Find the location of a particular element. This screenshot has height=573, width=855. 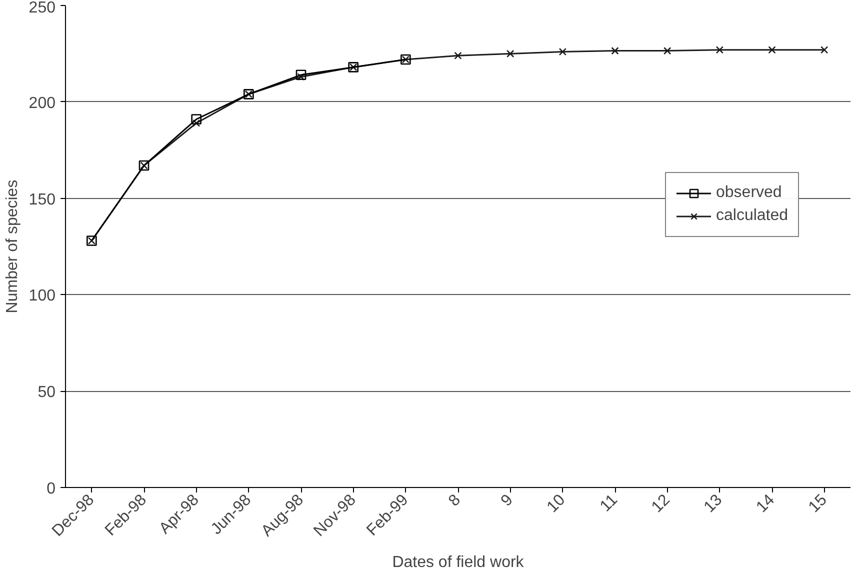

y-tick-label: 0 is located at coordinates (51, 489).